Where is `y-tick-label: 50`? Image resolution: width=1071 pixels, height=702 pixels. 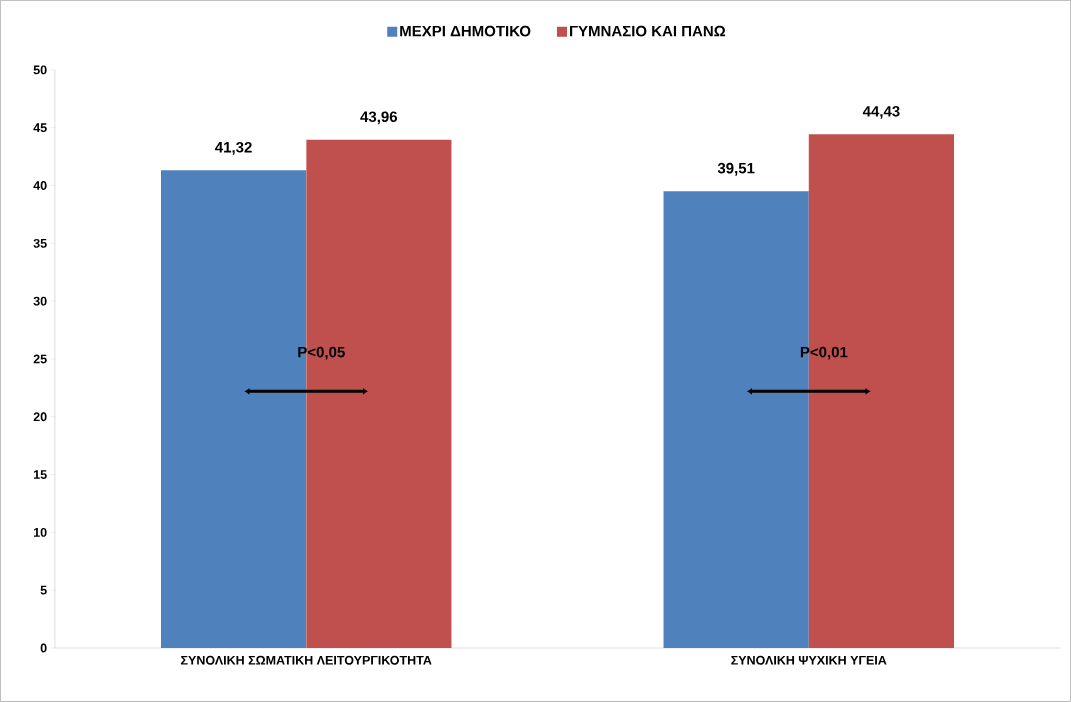 y-tick-label: 50 is located at coordinates (40, 70).